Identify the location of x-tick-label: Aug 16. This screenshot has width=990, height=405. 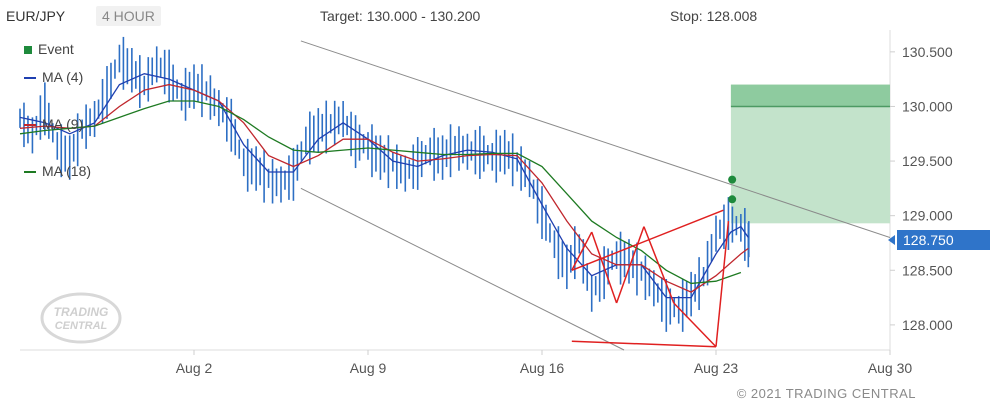
(542, 368).